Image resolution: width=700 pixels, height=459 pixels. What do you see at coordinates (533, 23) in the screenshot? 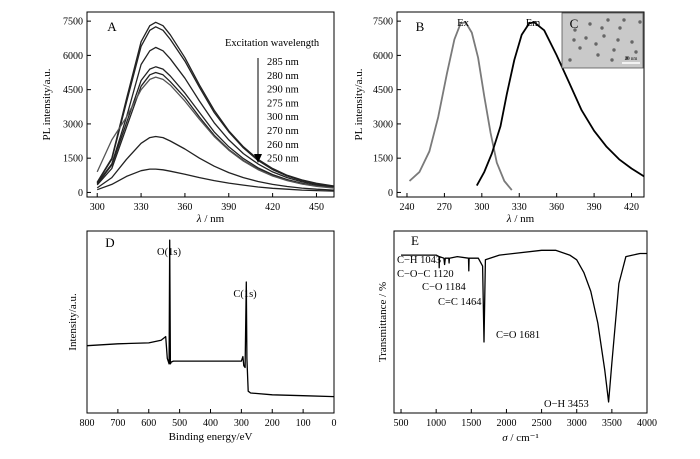
I see `panel-b-em-label: Em` at bounding box center [533, 23].